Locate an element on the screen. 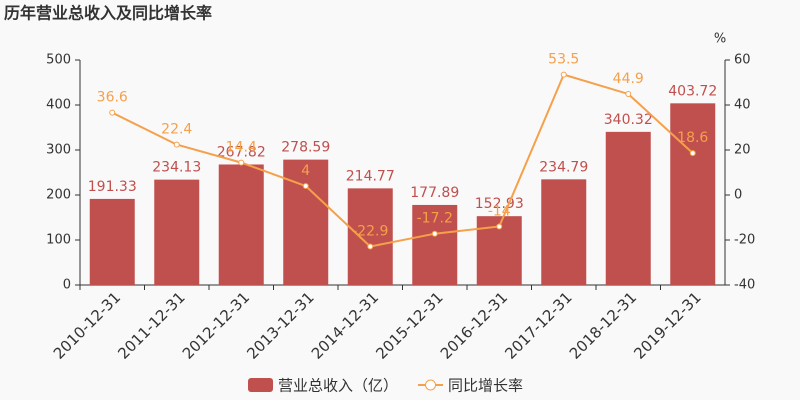 This screenshot has height=400, width=800. legend-swatch is located at coordinates (260, 385).